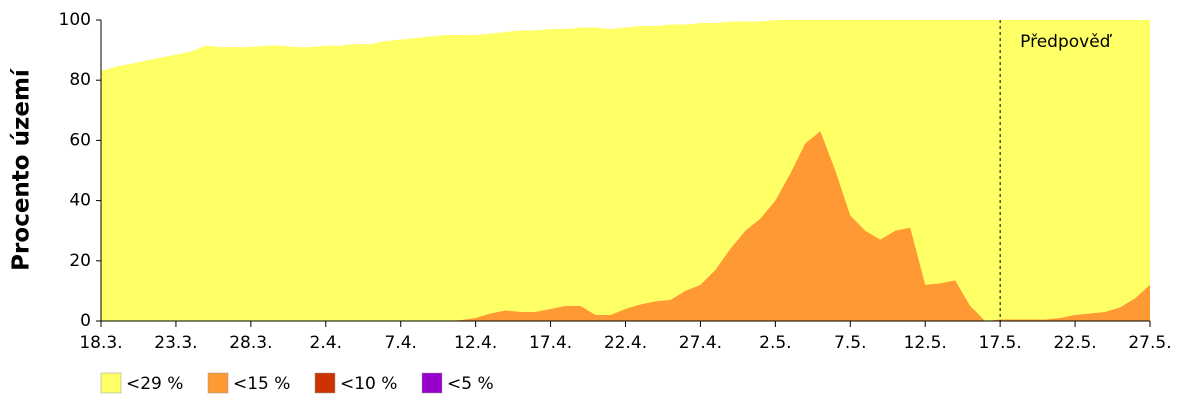 The image size is (1200, 400). Describe the element at coordinates (1066, 42) in the screenshot. I see `annotation: Předpověď` at that location.